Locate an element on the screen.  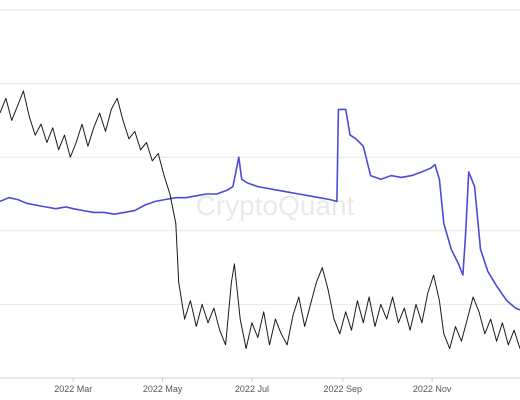
x-tick-label: 2022 Nov is located at coordinates (432, 389).